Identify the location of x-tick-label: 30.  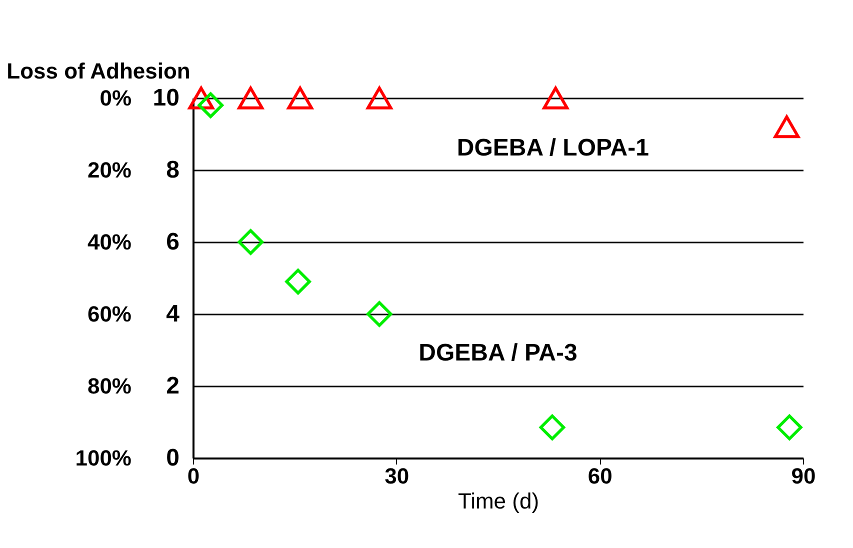
(397, 476).